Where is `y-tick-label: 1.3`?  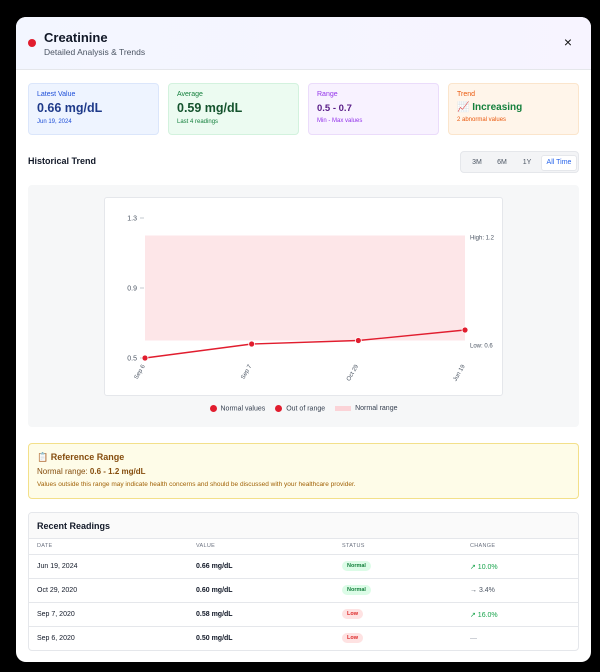 y-tick-label: 1.3 is located at coordinates (132, 219).